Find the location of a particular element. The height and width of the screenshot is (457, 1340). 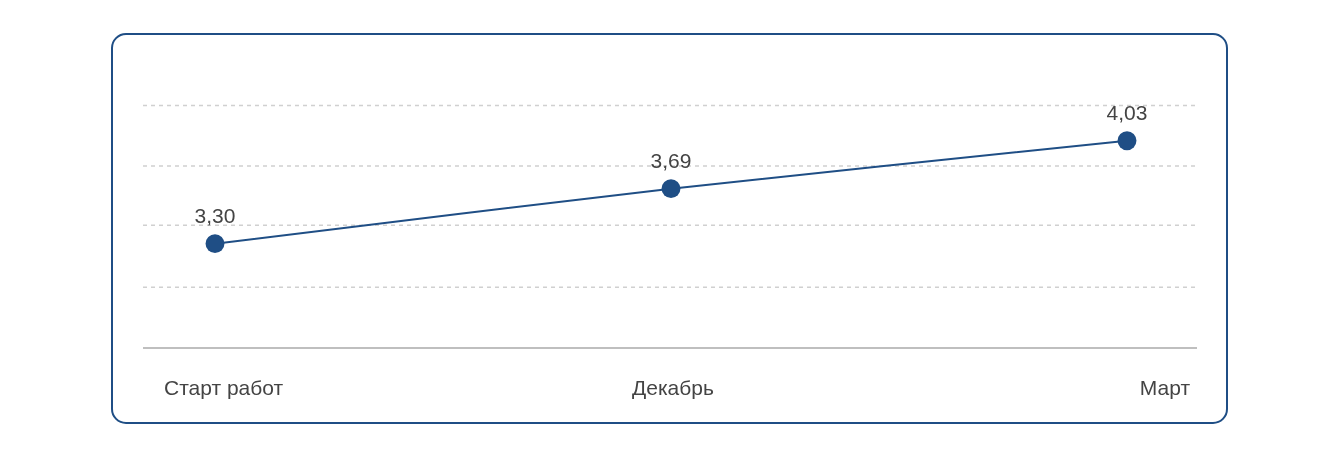

data-label: 3,69 is located at coordinates (671, 160).